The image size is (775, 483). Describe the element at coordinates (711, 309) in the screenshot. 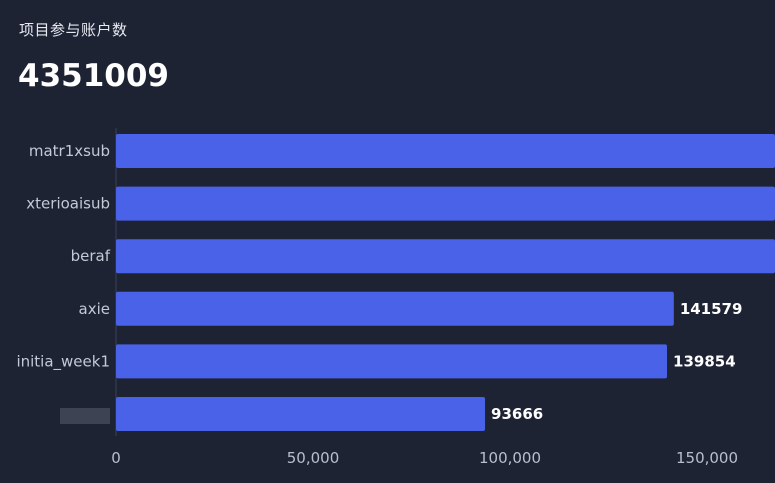

I see `value-label: 141579` at that location.